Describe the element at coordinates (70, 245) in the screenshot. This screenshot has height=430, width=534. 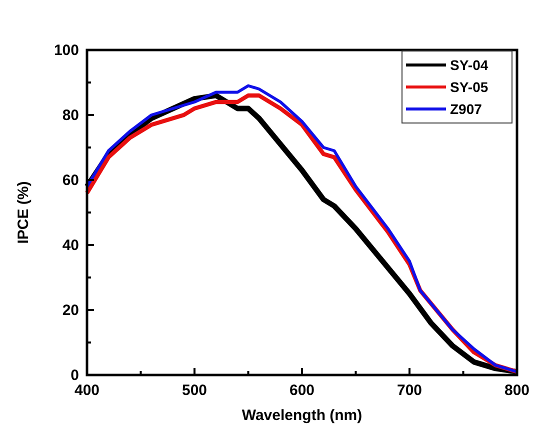
I see `y-tick-label: 40` at that location.